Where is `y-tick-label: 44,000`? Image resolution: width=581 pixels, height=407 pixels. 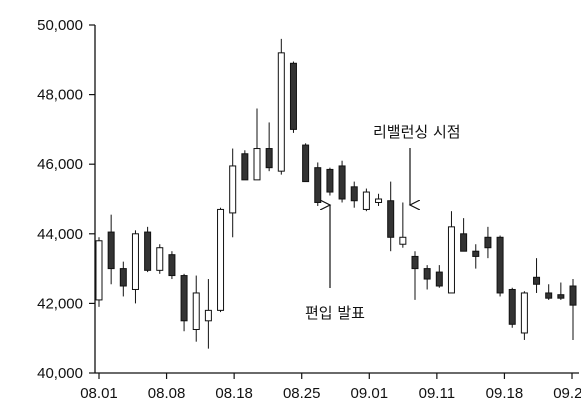 y-tick-label: 44,000 is located at coordinates (60, 234).